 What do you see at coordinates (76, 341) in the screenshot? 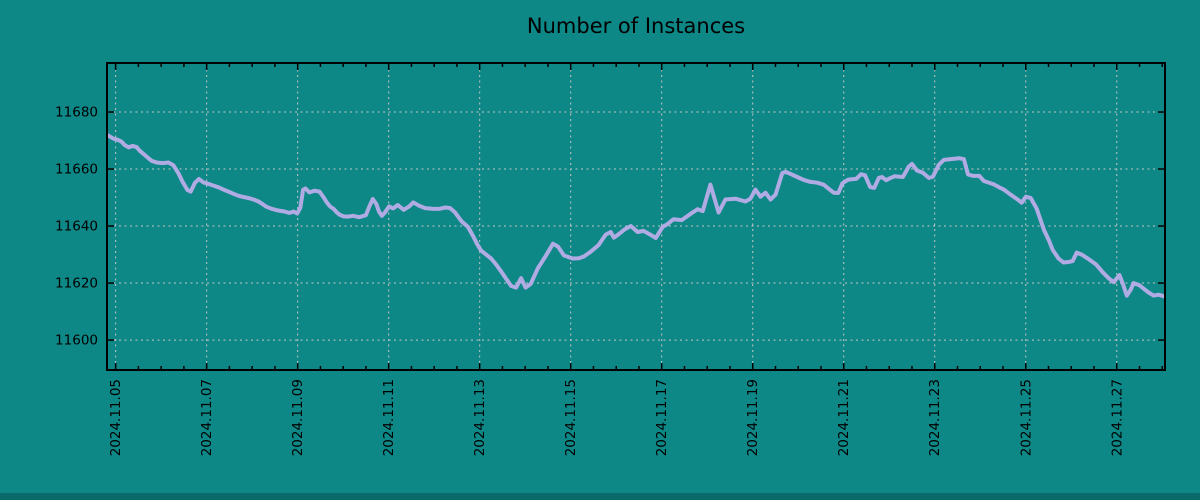
I see `y-tick-label: 11600` at bounding box center [76, 341].